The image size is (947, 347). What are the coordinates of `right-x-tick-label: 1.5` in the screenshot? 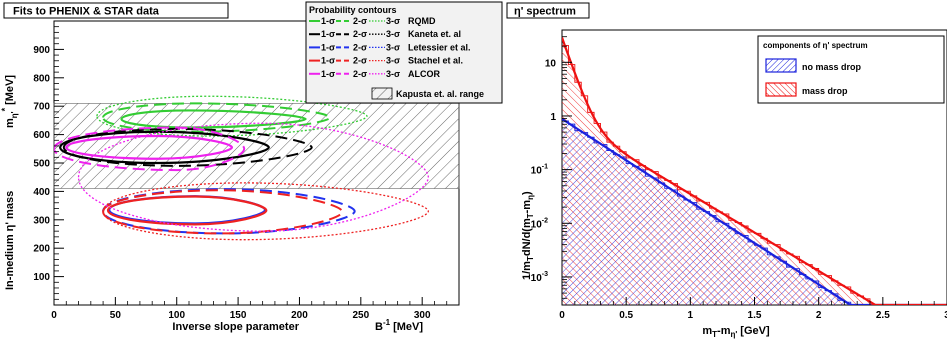 It's located at (755, 315).